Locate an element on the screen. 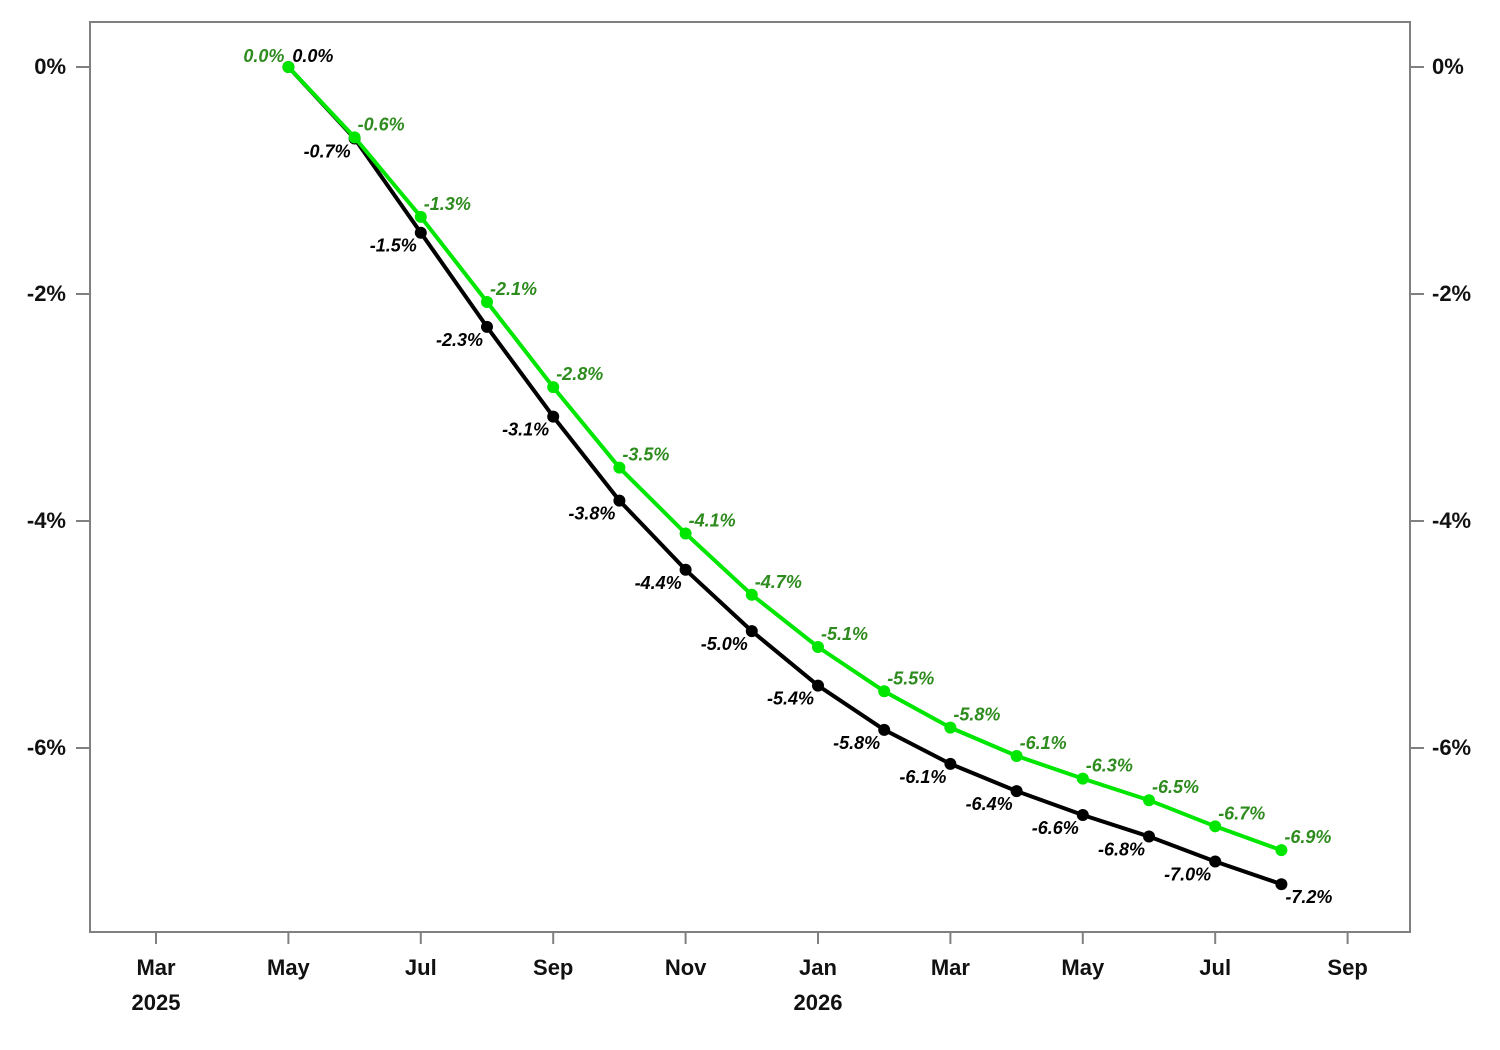 This screenshot has height=1050, width=1500. y-tick-label-left: -2% is located at coordinates (46, 293).